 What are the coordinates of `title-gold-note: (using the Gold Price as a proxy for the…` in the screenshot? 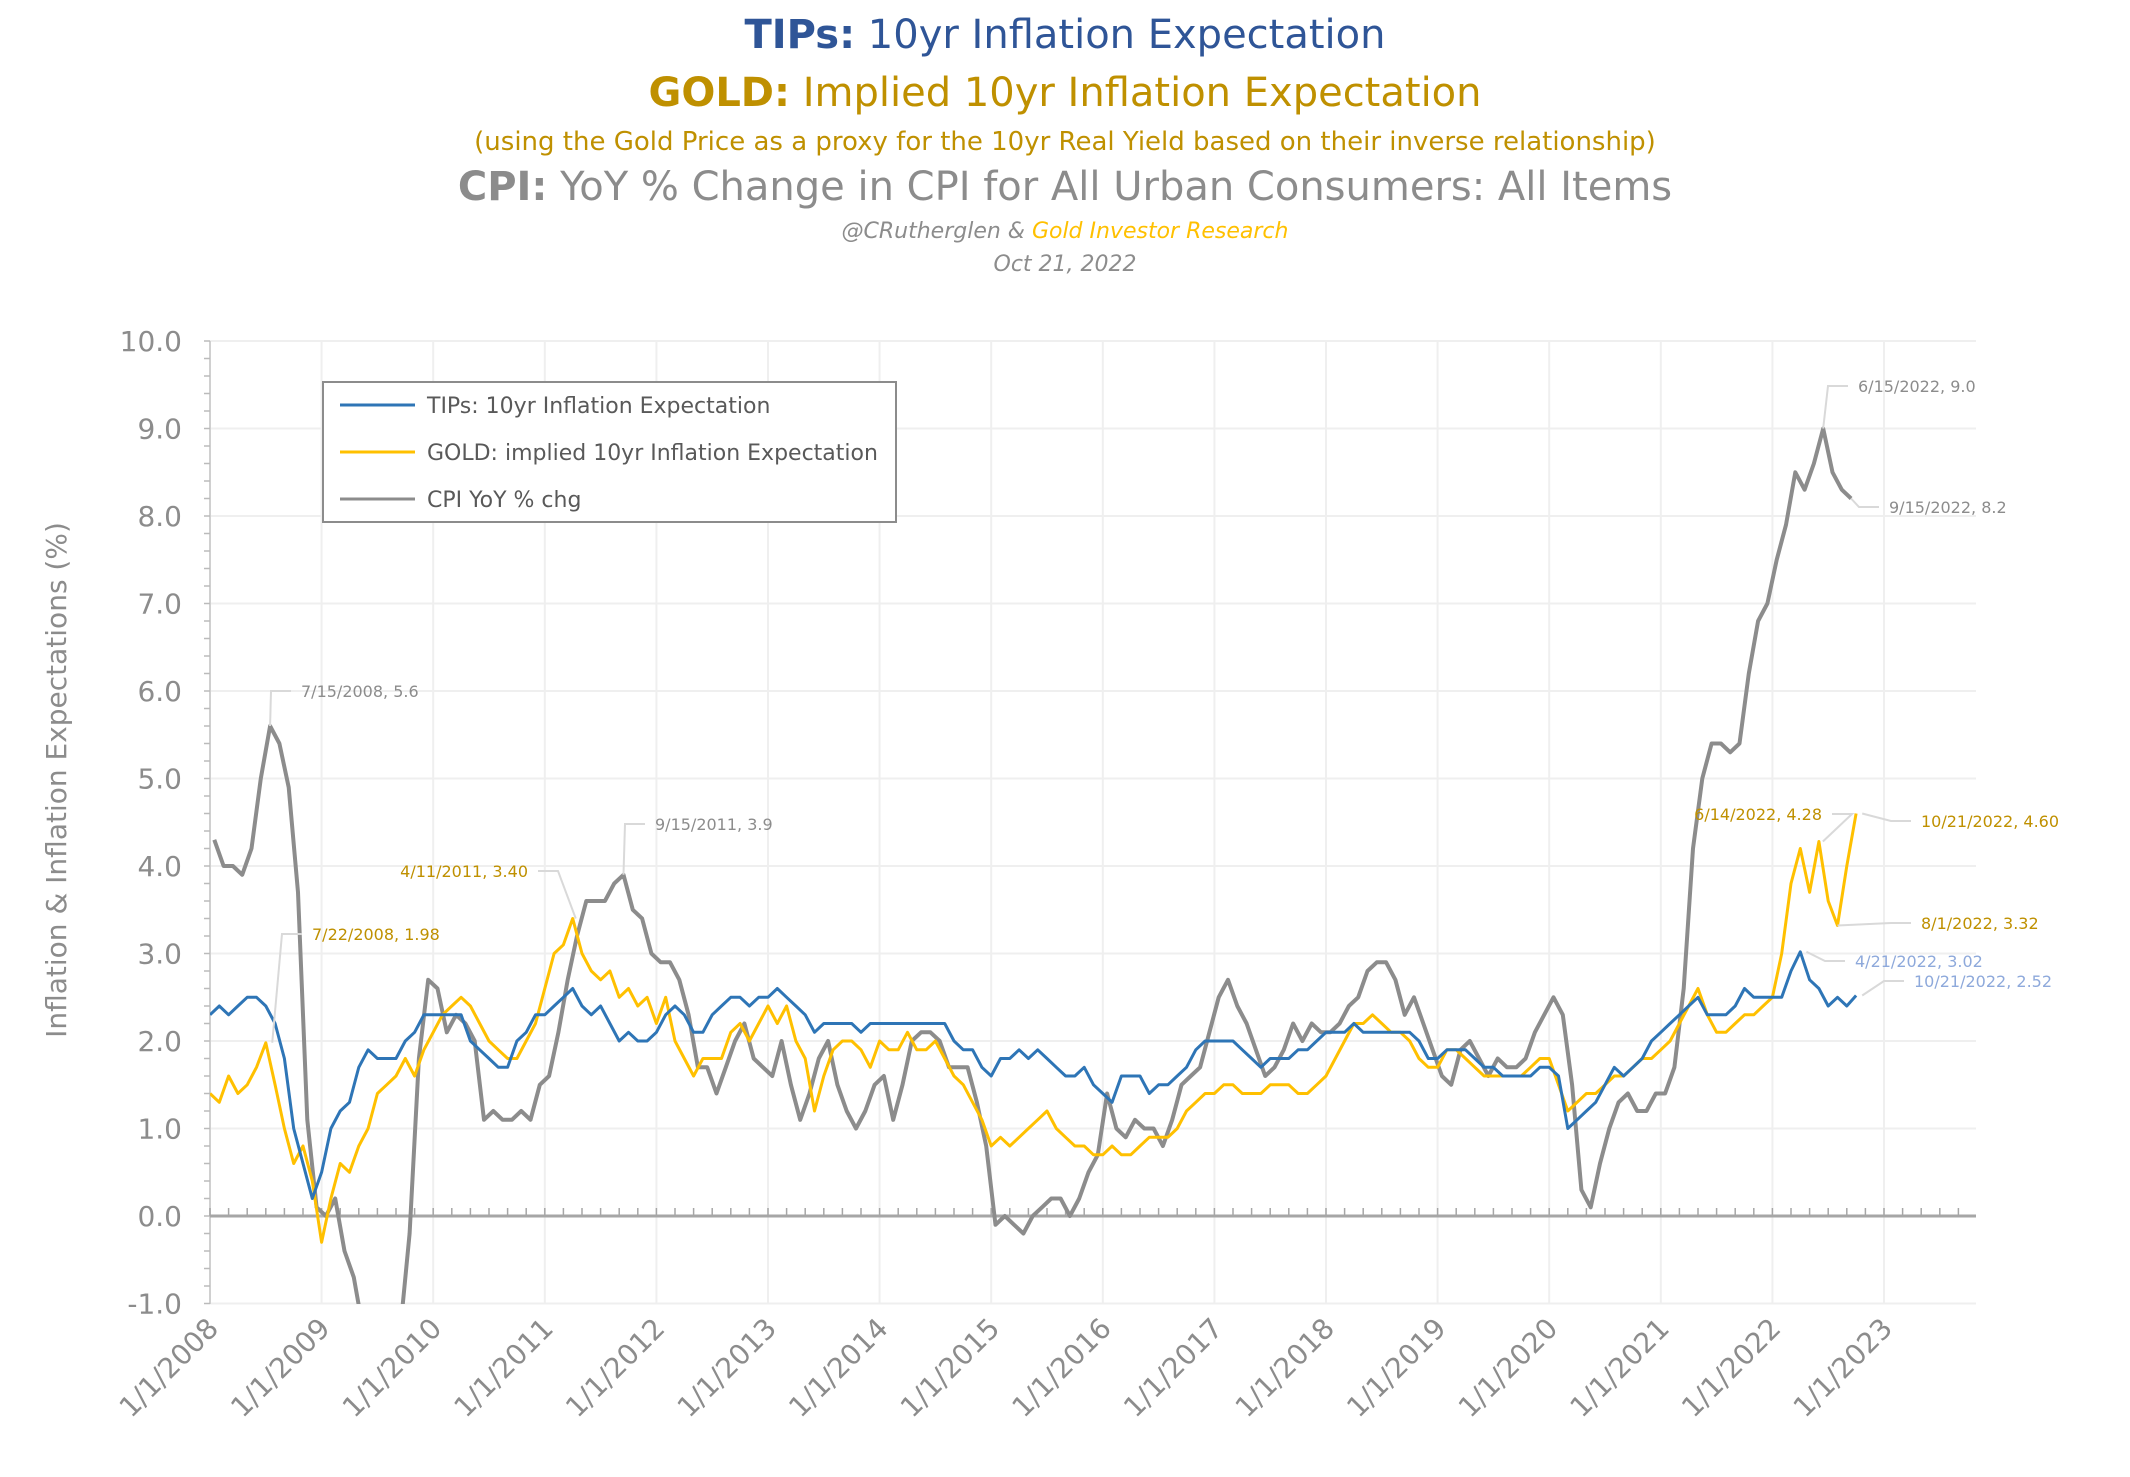 It's located at (1065, 142).